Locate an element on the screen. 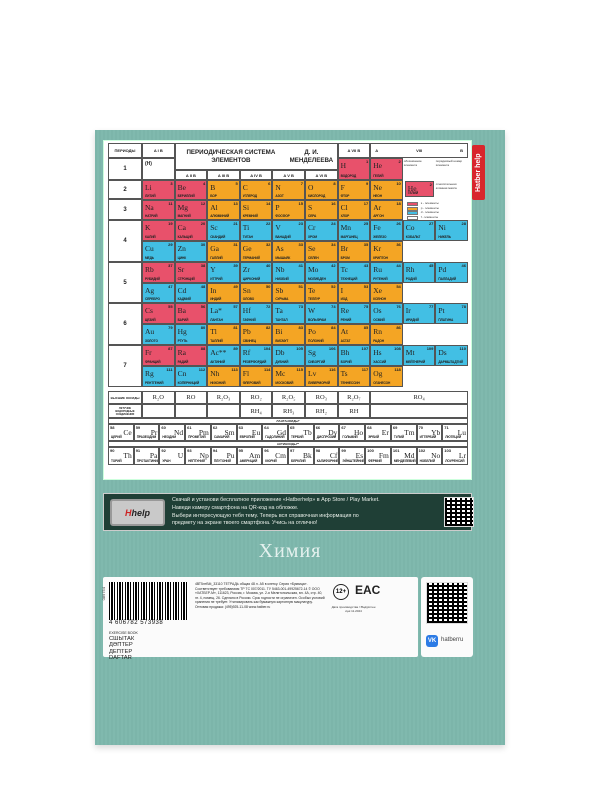 The width and height of the screenshot is (600, 800). element-name: ФТОР is located at coordinates (345, 195).